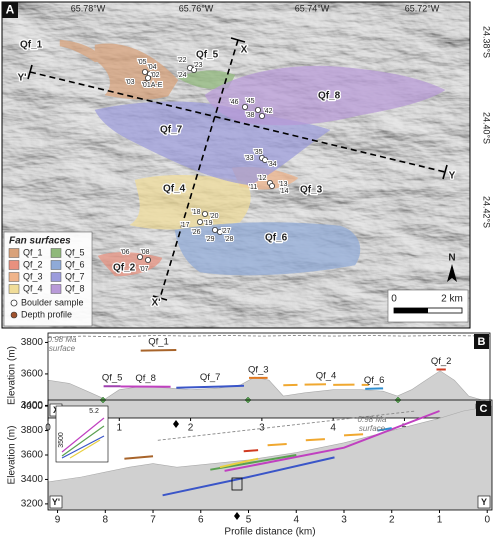 This screenshot has width=500, height=542. Describe the element at coordinates (267, 111) in the screenshot. I see `sample-label: '42` at that location.